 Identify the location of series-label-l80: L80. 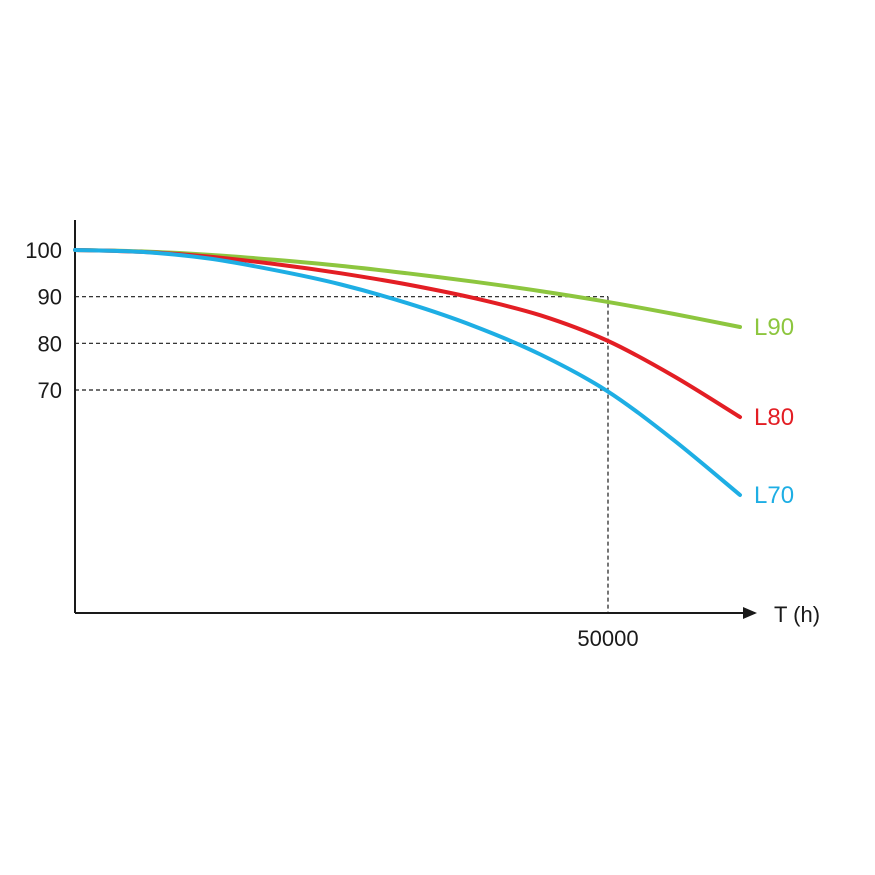
(774, 417).